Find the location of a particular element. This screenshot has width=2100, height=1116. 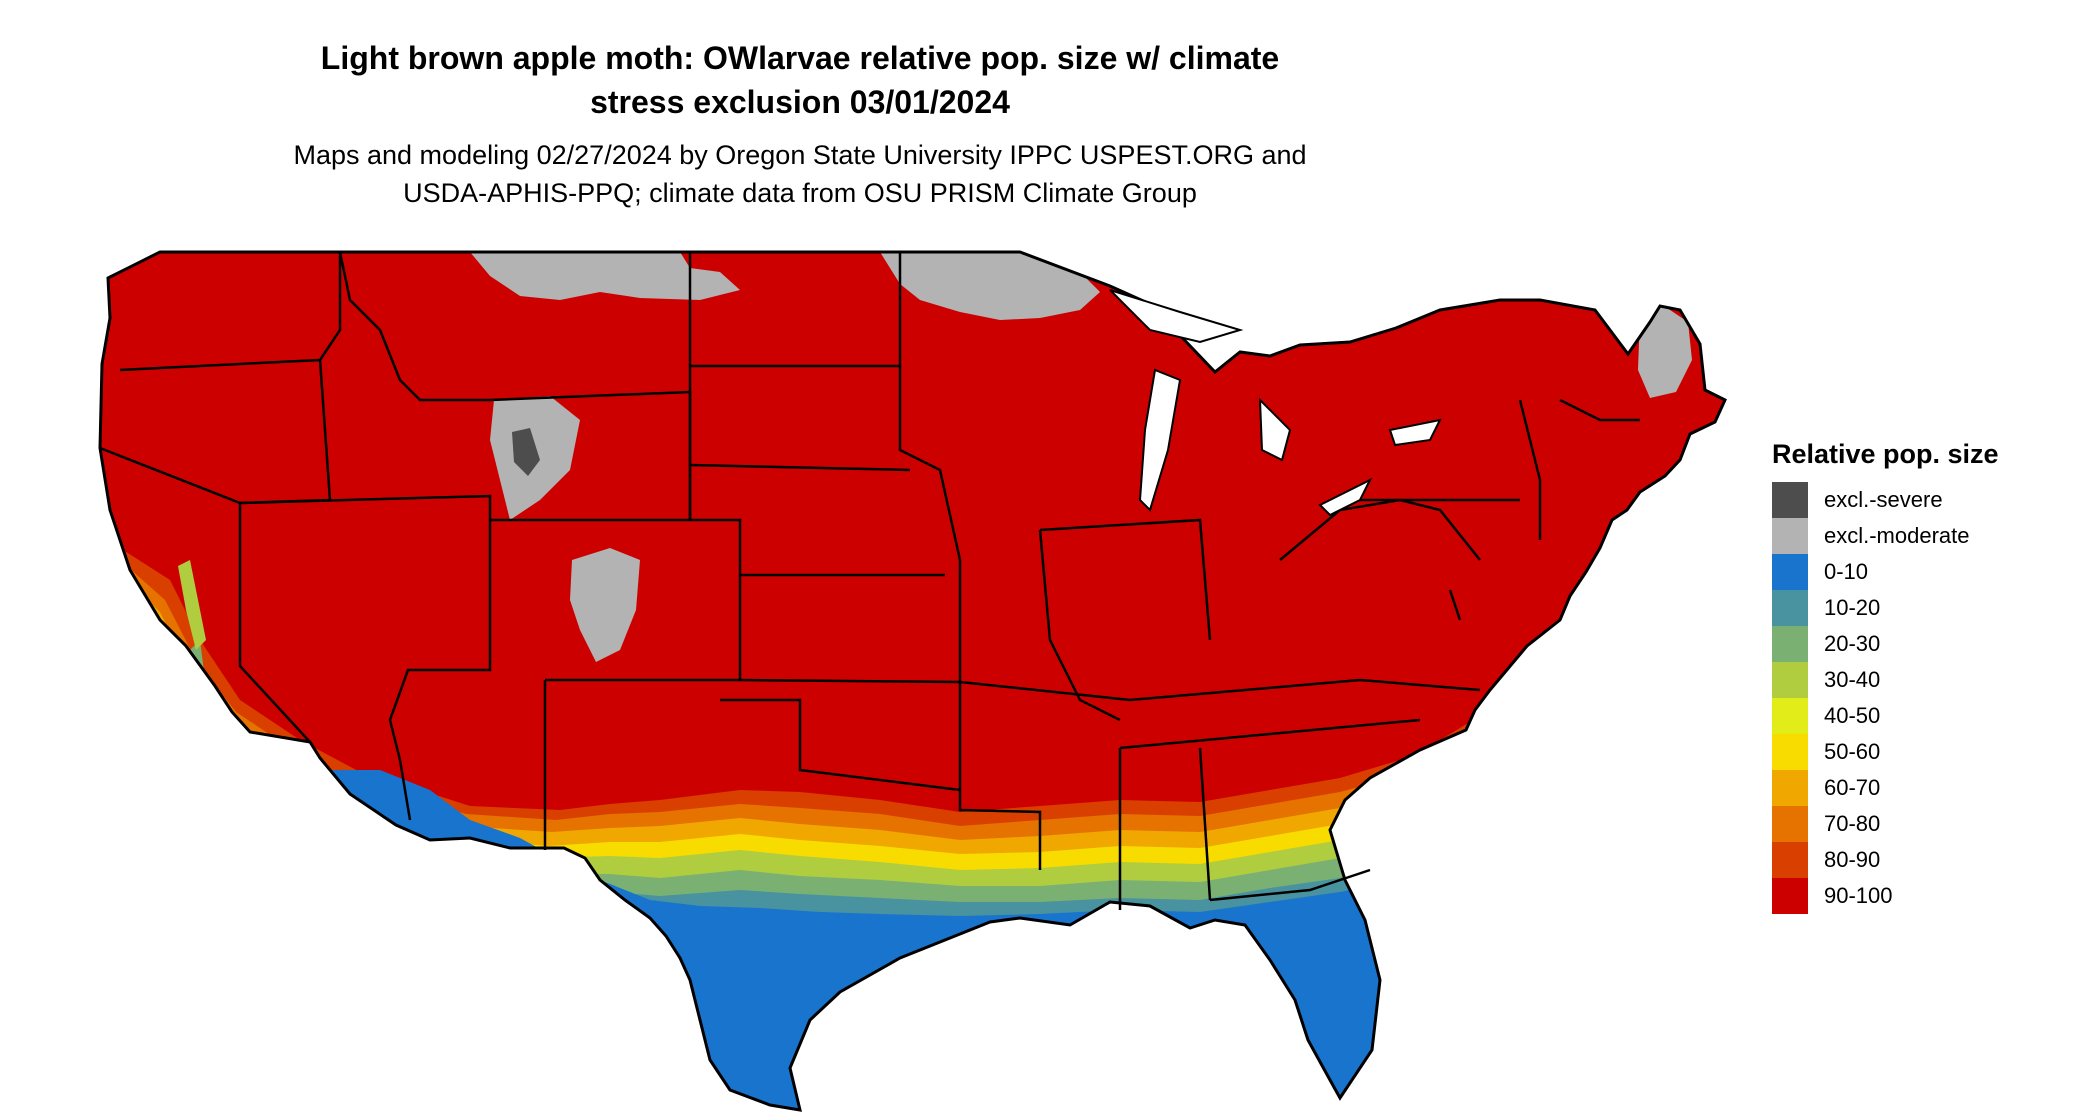

legend-item: 30-40 is located at coordinates (1932, 680).